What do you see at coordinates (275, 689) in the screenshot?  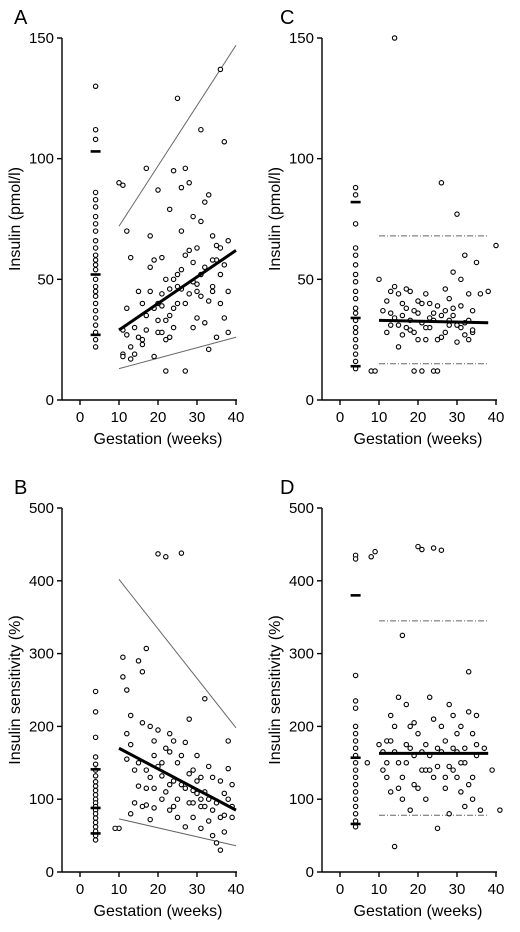 I see `y-axis-label: Insulin sensitivity (%)` at bounding box center [275, 689].